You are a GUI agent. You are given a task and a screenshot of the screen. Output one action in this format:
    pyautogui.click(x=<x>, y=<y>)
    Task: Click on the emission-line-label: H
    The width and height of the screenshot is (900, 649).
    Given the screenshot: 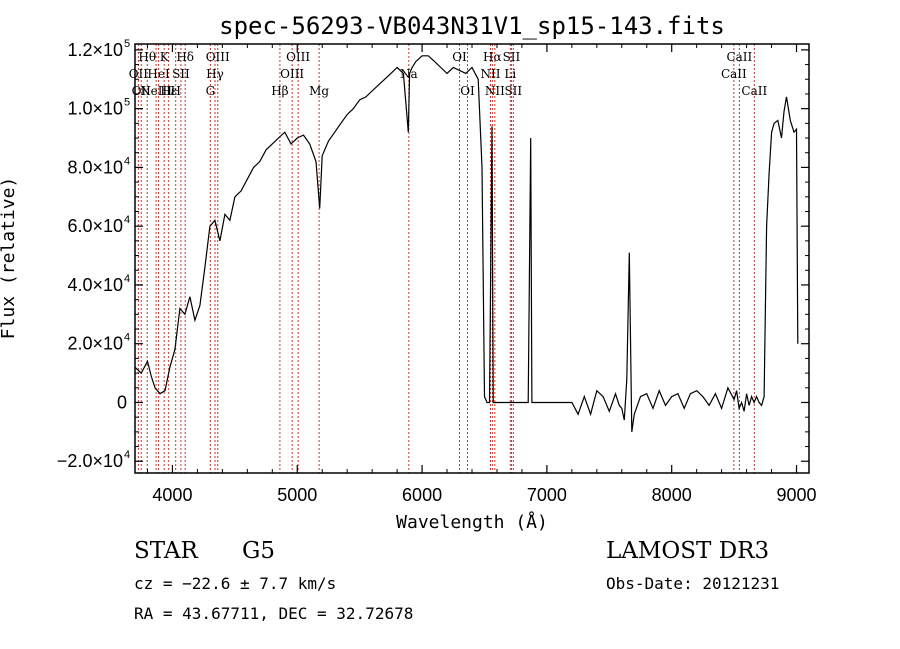 What is the action you would take?
    pyautogui.click(x=175, y=91)
    